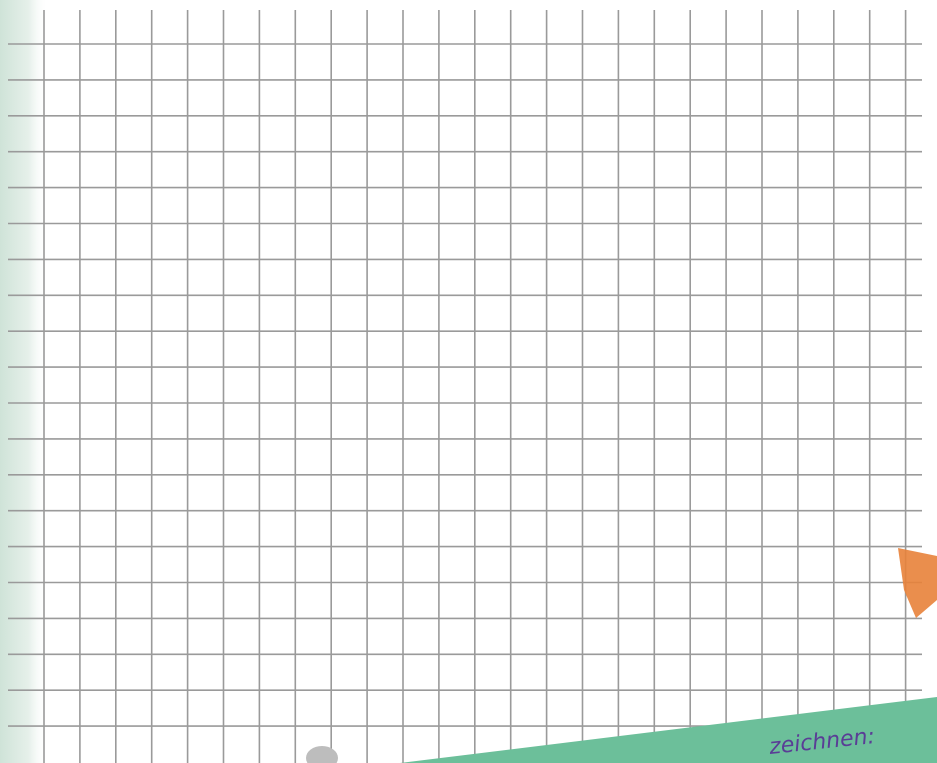  What do you see at coordinates (24, 381) in the screenshot?
I see `watercolor-edge` at bounding box center [24, 381].